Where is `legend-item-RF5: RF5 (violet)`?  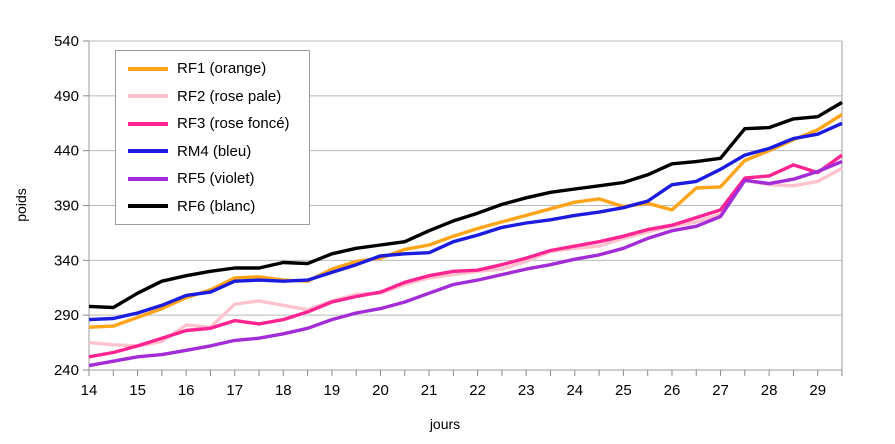 legend-item-RF5: RF5 (violet) is located at coordinates (212, 178).